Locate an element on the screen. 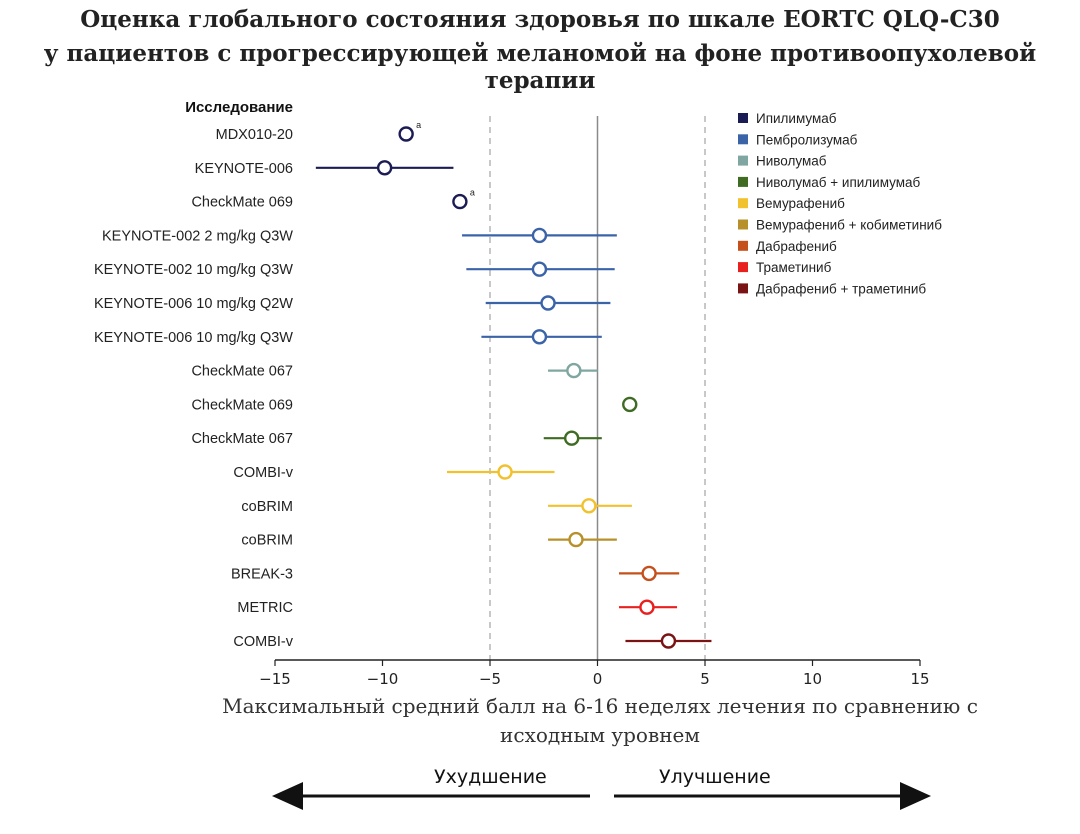  x-tick-label: 15 is located at coordinates (919, 679).